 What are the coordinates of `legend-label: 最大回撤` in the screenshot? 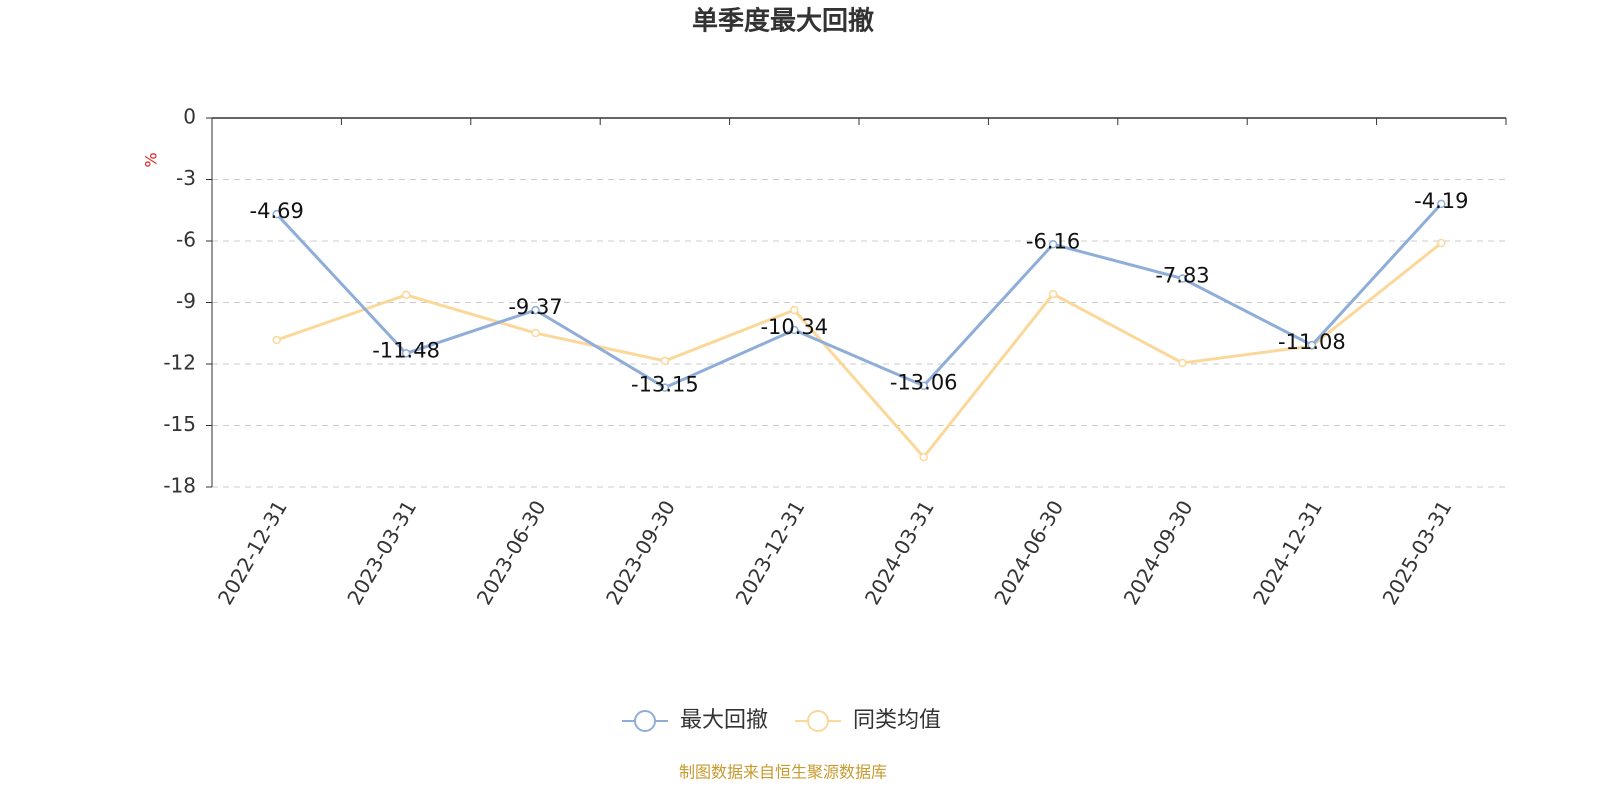 It's located at (724, 720).